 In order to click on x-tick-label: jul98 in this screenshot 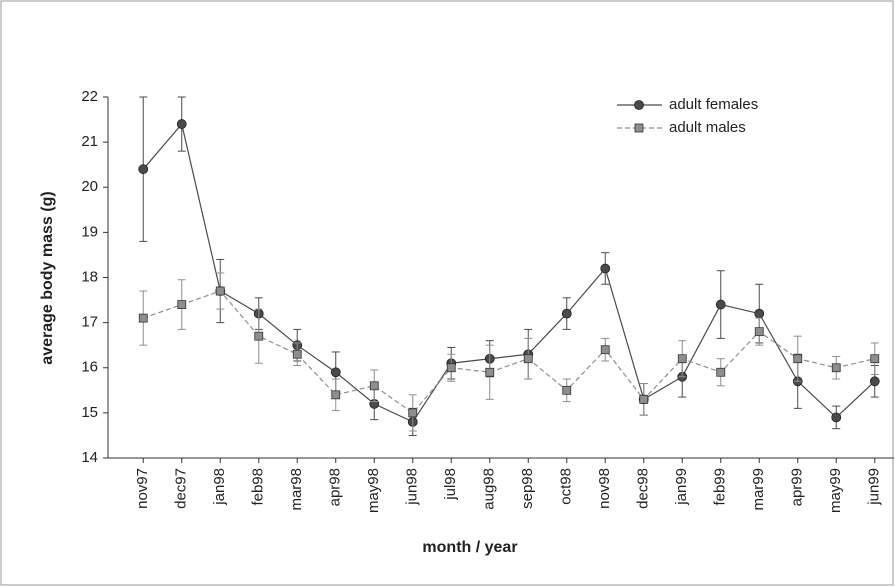, I will do `click(450, 484)`.